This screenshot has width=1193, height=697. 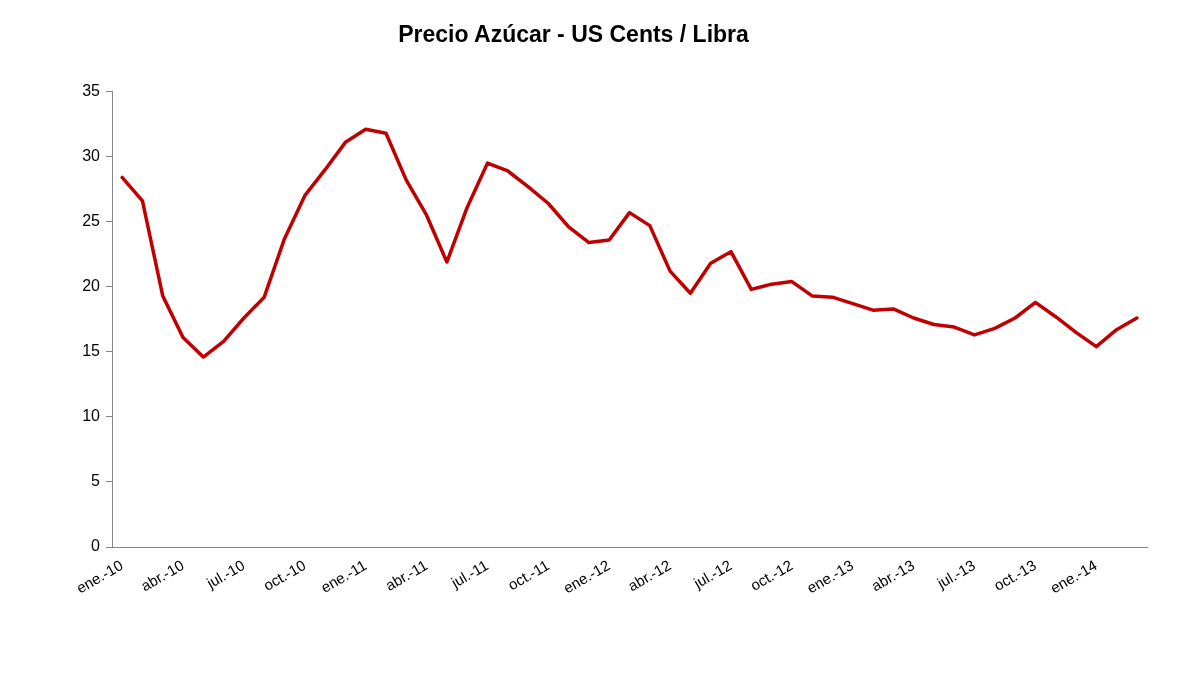 What do you see at coordinates (96, 481) in the screenshot?
I see `y-tick-label: 5` at bounding box center [96, 481].